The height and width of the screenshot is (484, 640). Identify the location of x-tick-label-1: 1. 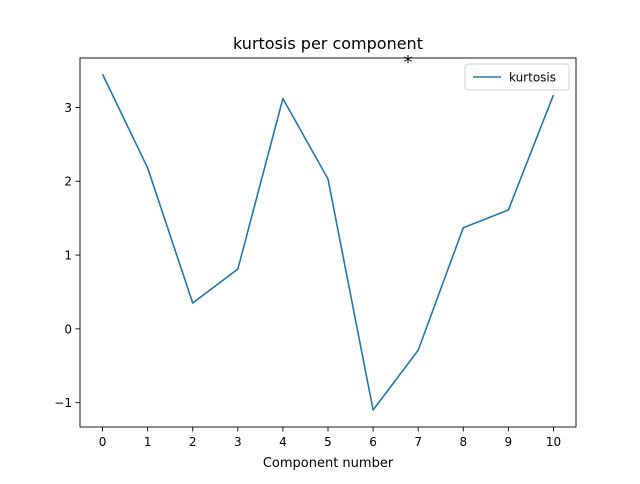
(148, 442).